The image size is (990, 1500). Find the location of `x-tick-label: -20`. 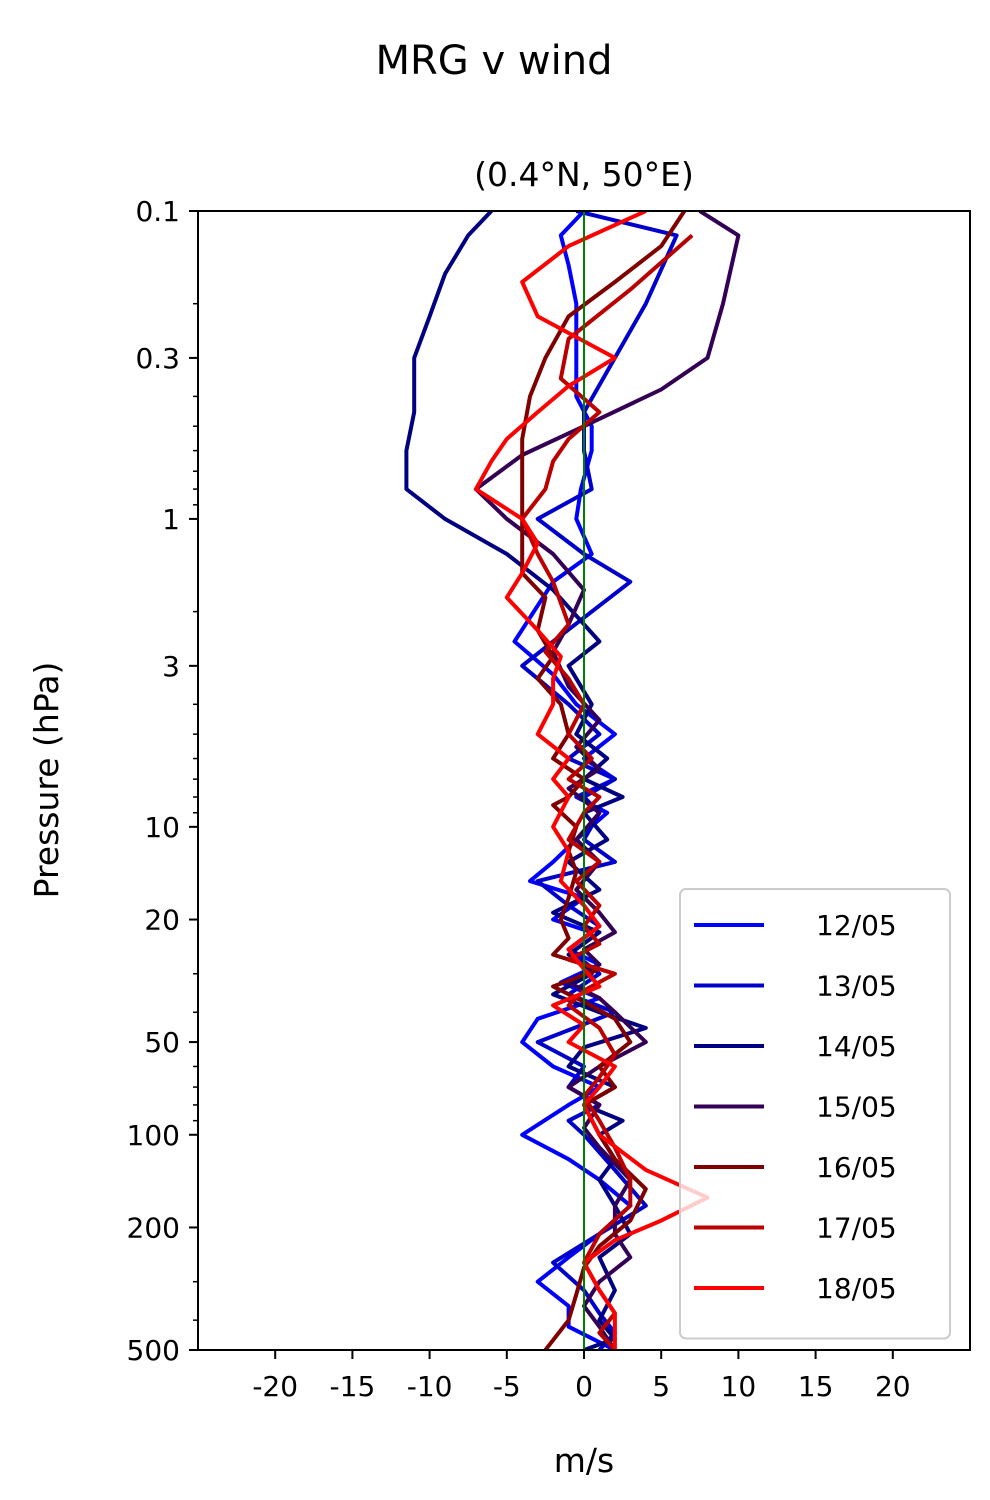

x-tick-label: -20 is located at coordinates (275, 1386).